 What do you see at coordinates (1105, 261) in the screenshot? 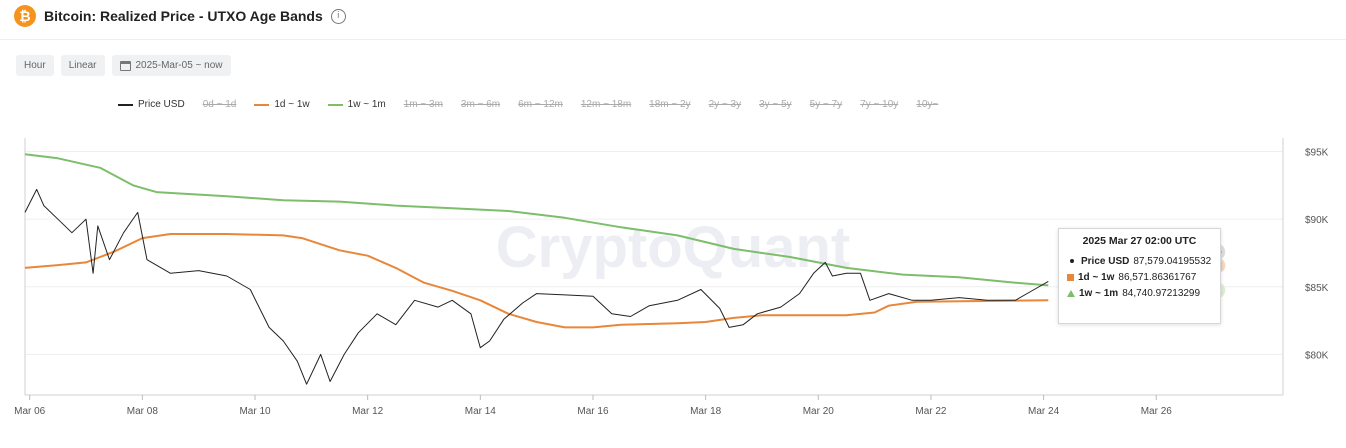
I see `tooltip-row-label: Price USD` at bounding box center [1105, 261].